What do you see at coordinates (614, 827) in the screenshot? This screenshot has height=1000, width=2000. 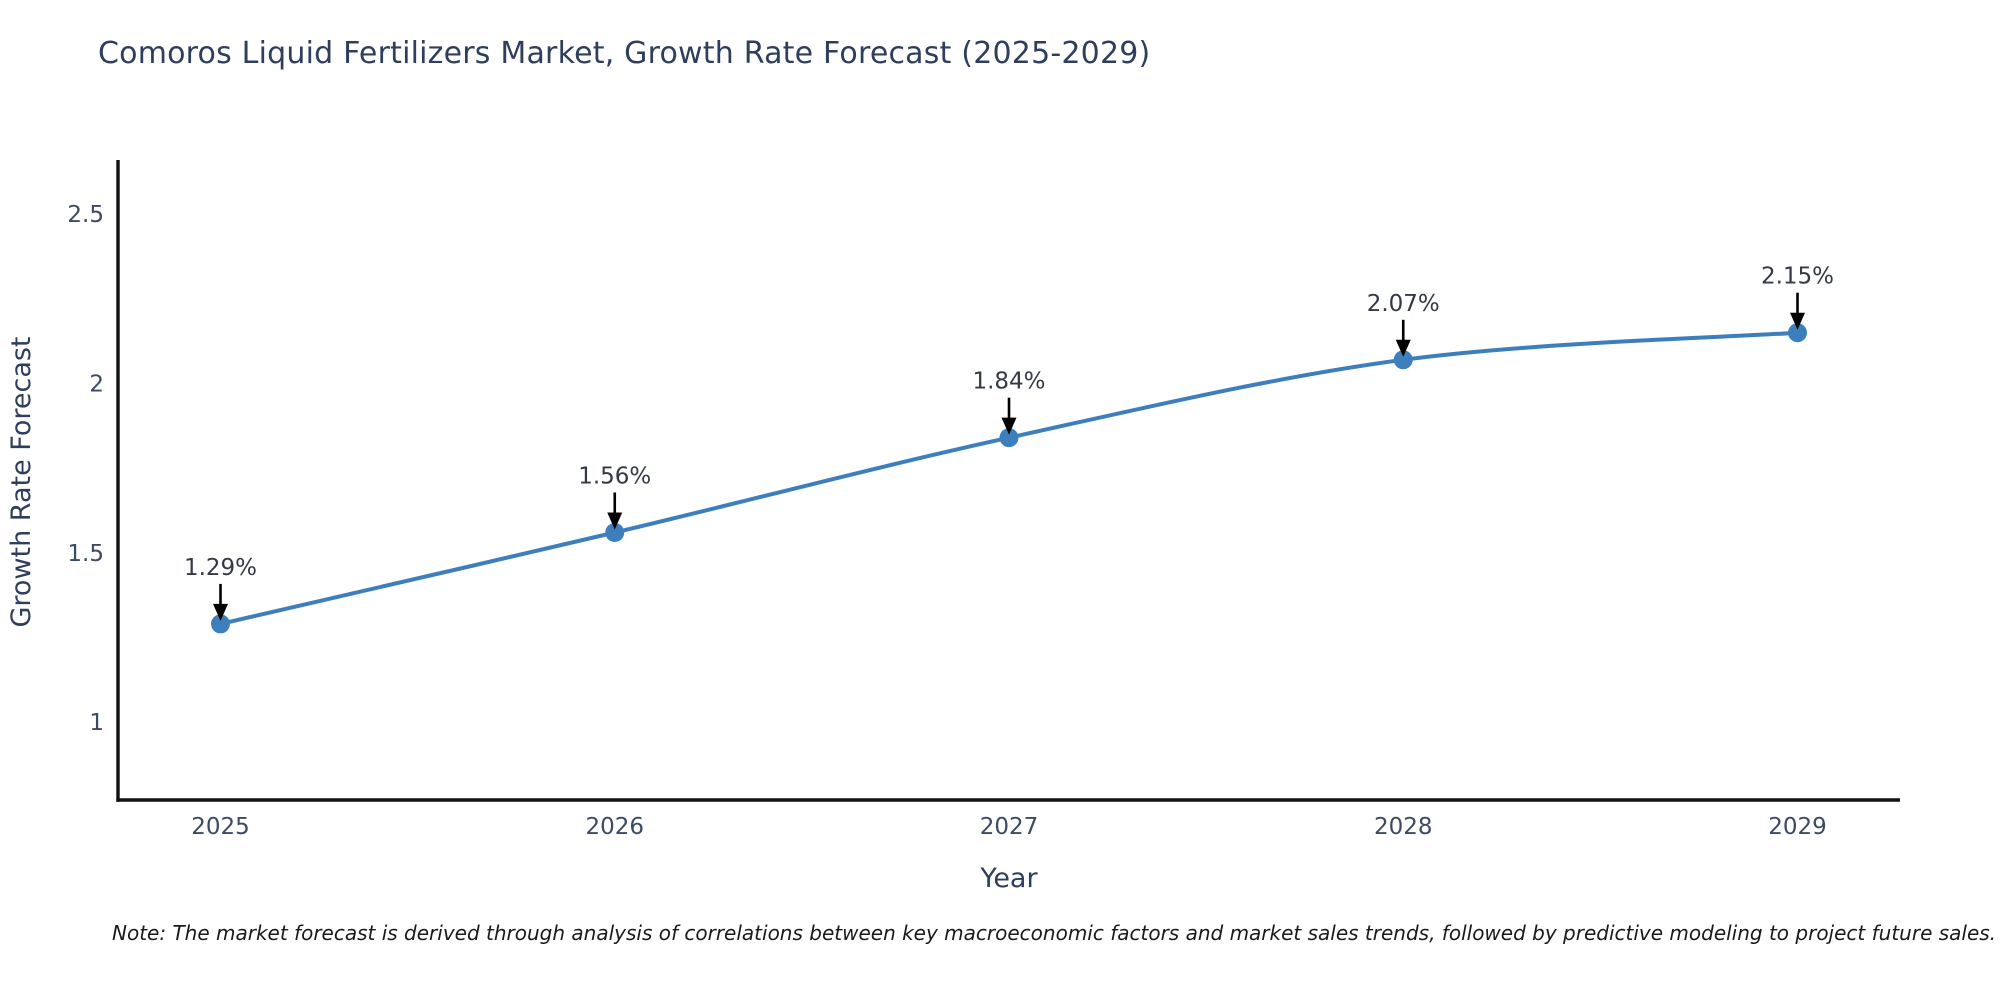 I see `x-tick-label: 2026` at bounding box center [614, 827].